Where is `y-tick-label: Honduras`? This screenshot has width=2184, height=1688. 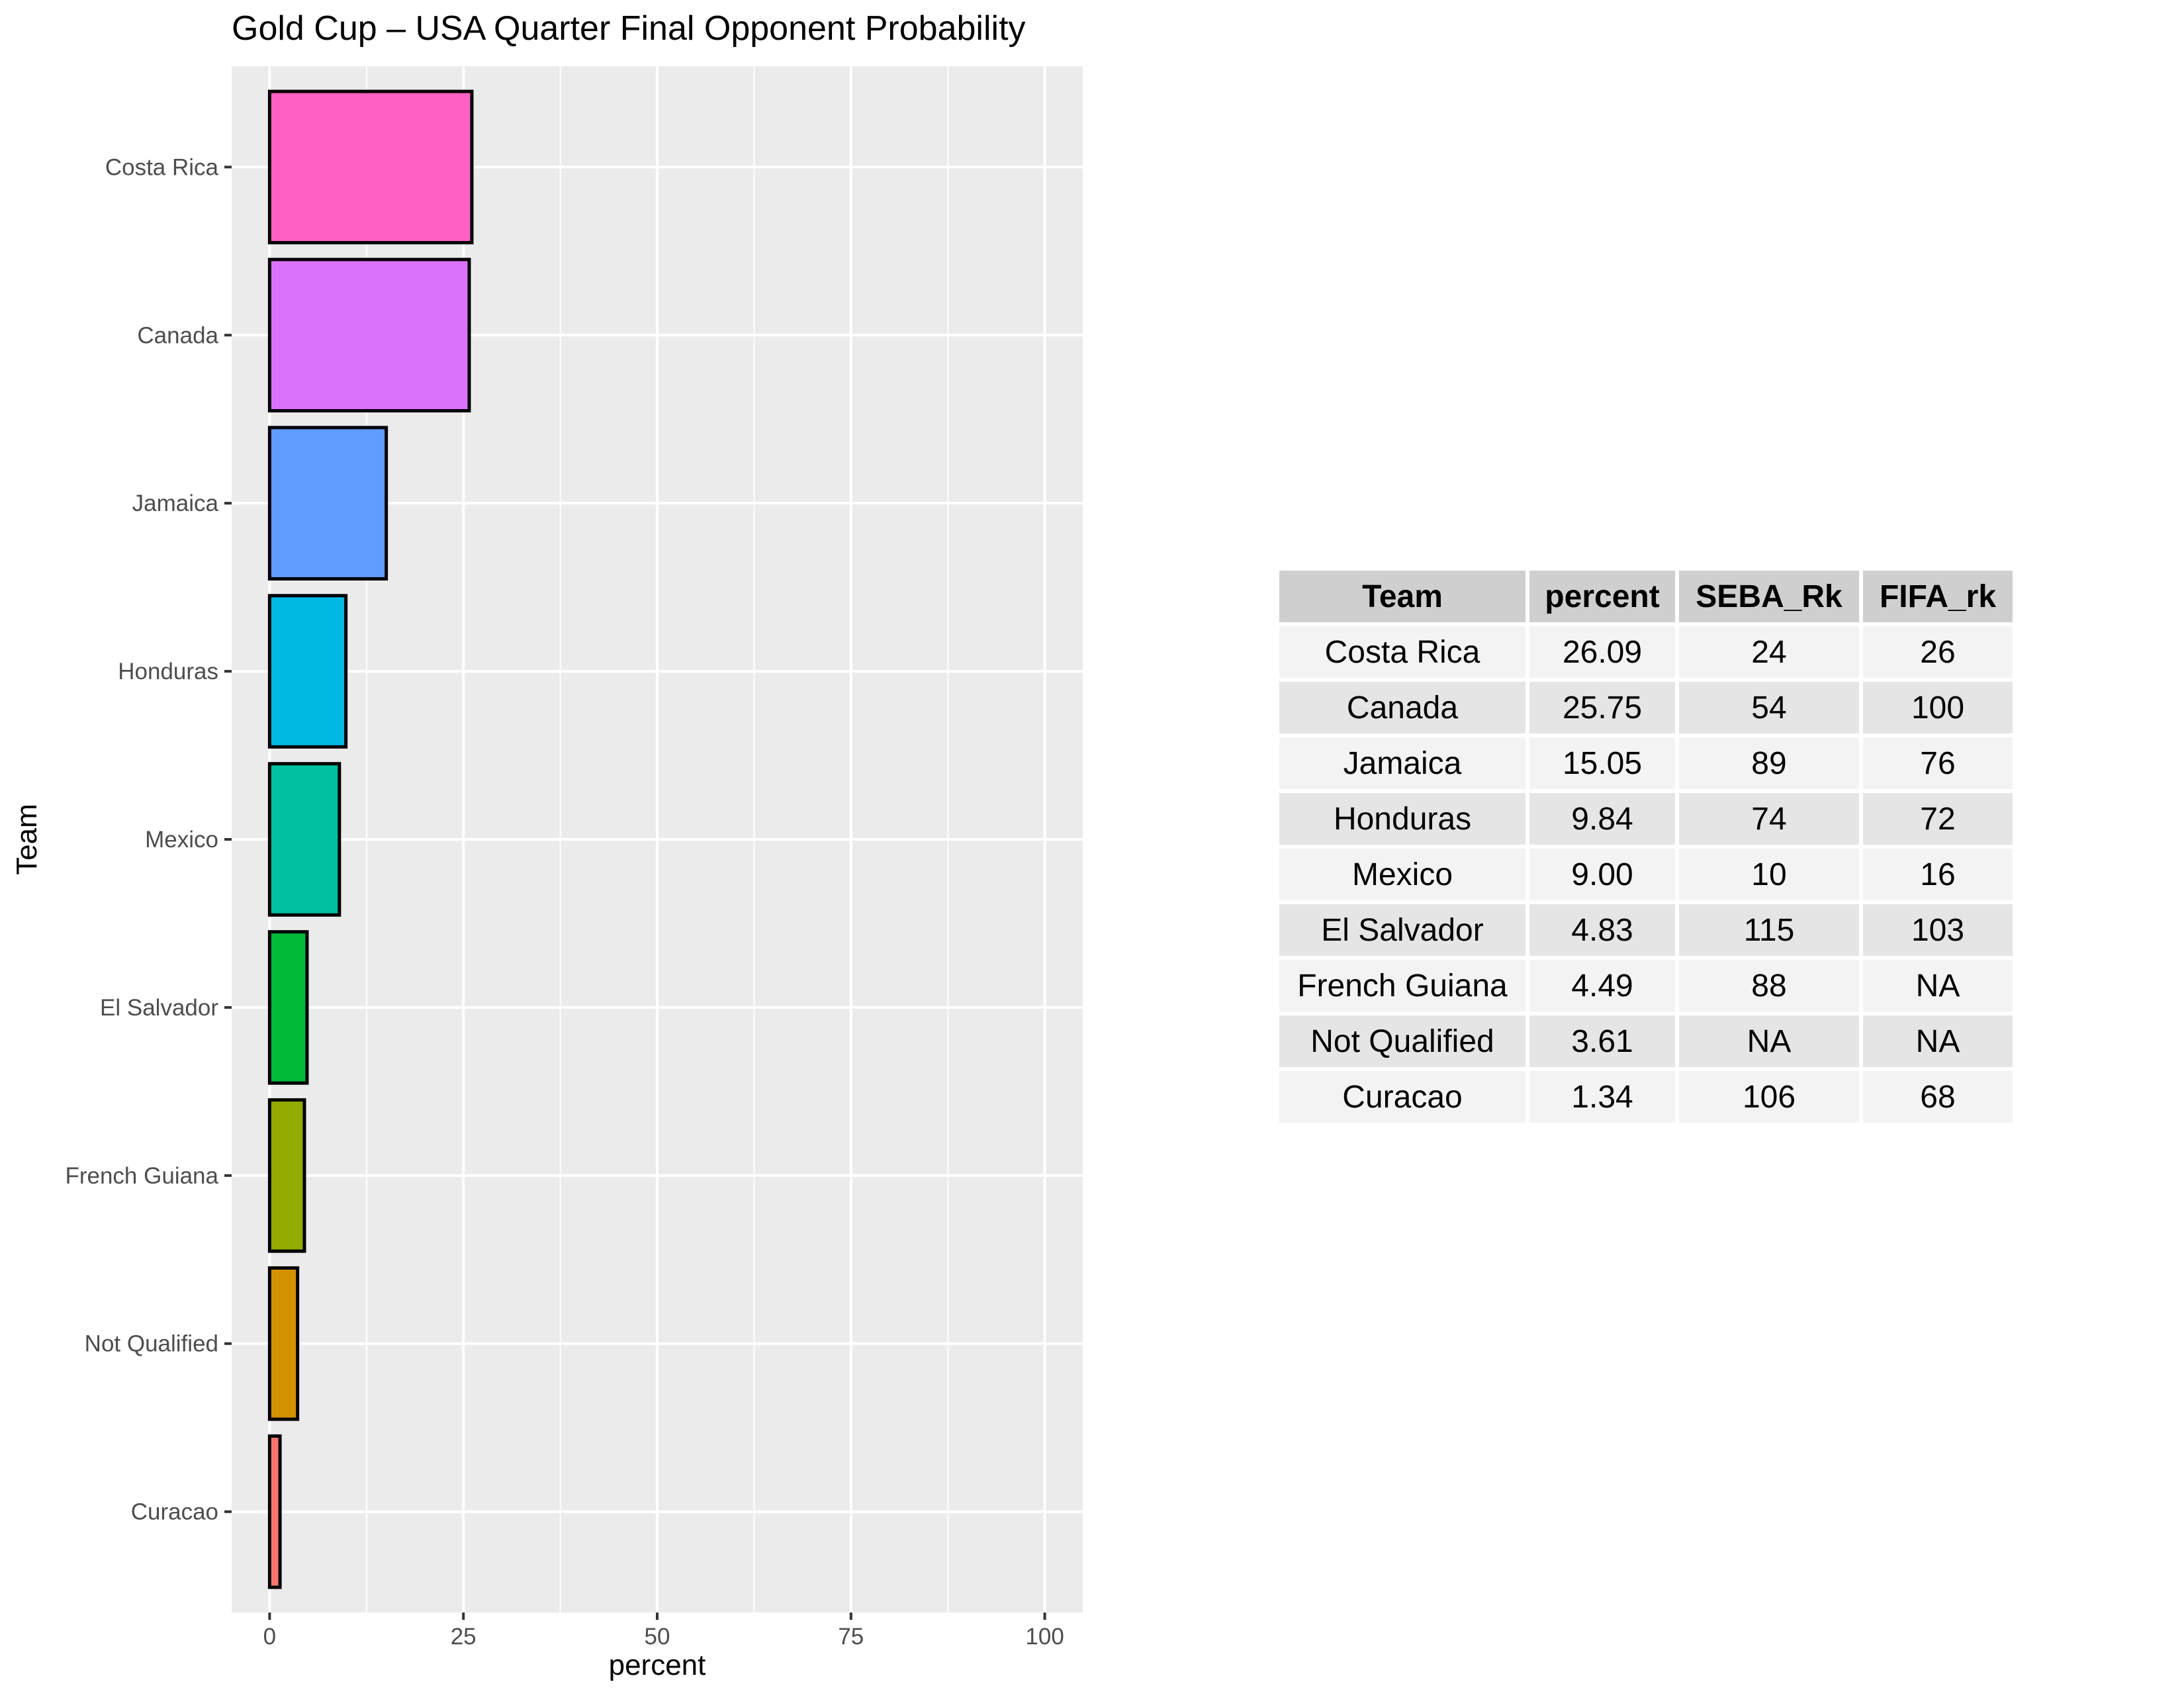 y-tick-label: Honduras is located at coordinates (168, 671).